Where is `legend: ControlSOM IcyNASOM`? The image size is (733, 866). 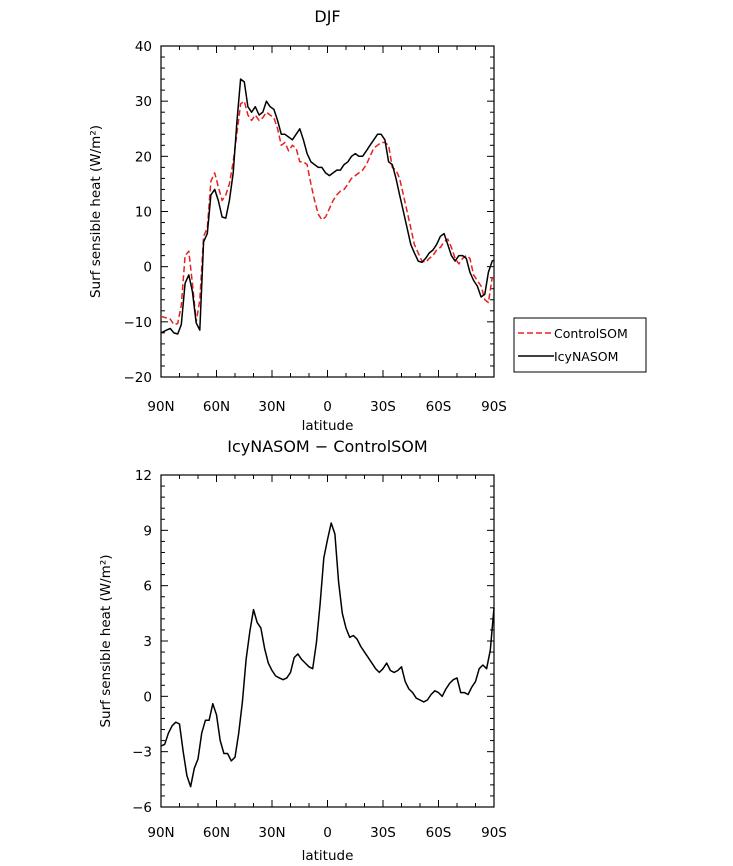 legend: ControlSOM IcyNASOM is located at coordinates (580, 345).